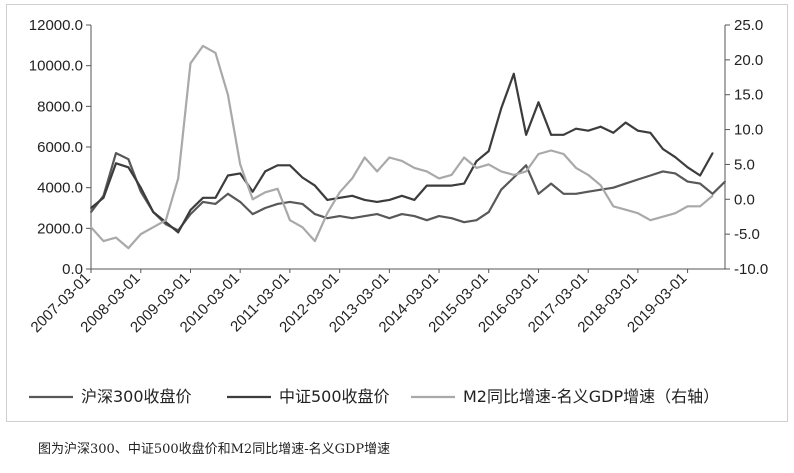  Describe the element at coordinates (214, 449) in the screenshot. I see `figure-caption: 图为沪深300、中证500收盘价和M2同比增速-名义GDP增速` at that location.